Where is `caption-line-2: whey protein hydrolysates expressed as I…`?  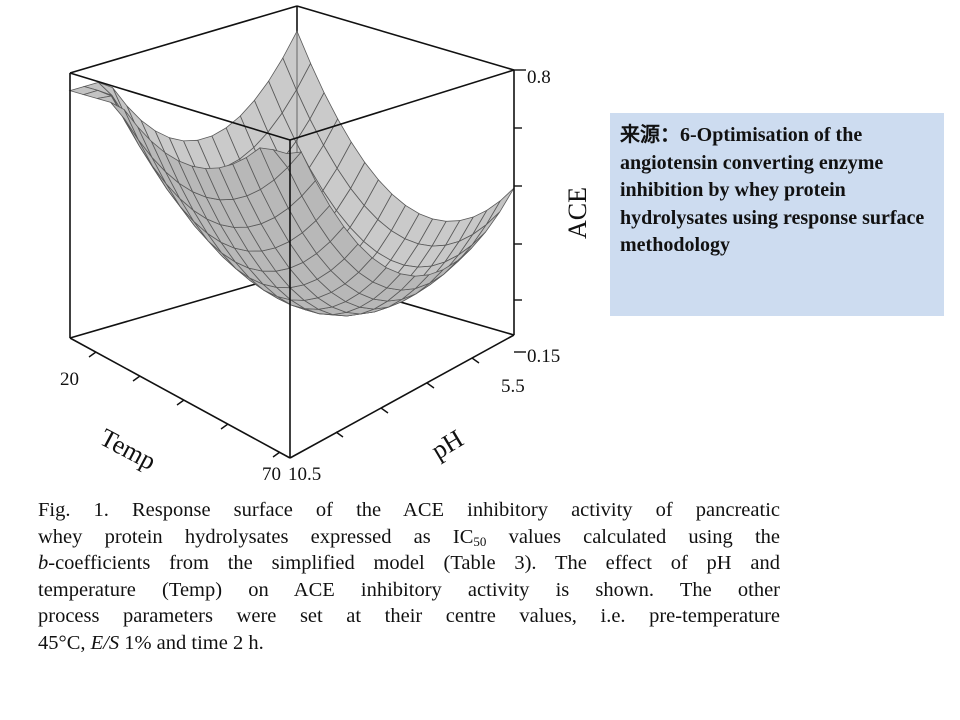 caption-line-2: whey protein hydrolysates expressed as I… is located at coordinates (409, 537).